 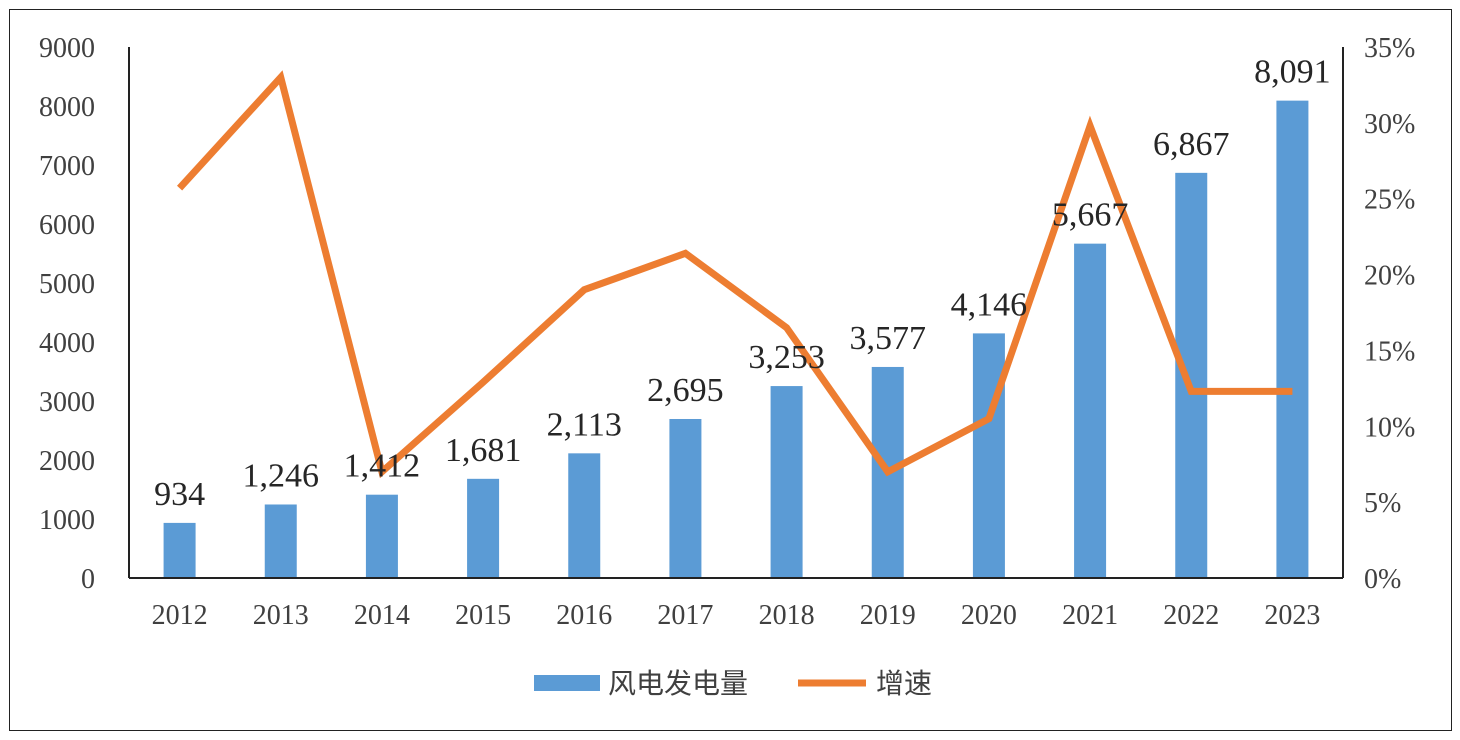 I want to click on y-right-tick-label: 10%, so click(x=1389, y=427).